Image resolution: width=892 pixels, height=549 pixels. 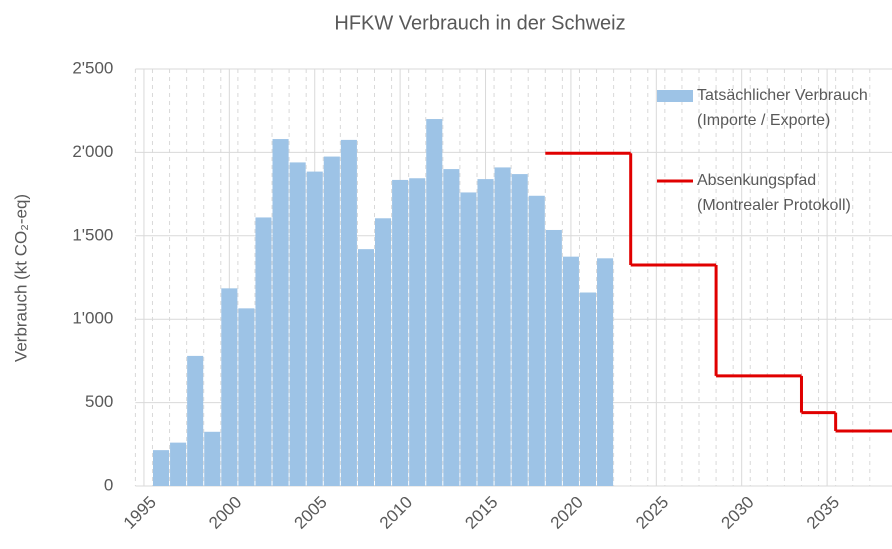 What do you see at coordinates (774, 193) in the screenshot?
I see `legend-label: Absenkungspfad (Montrealer Protokoll)` at bounding box center [774, 193].